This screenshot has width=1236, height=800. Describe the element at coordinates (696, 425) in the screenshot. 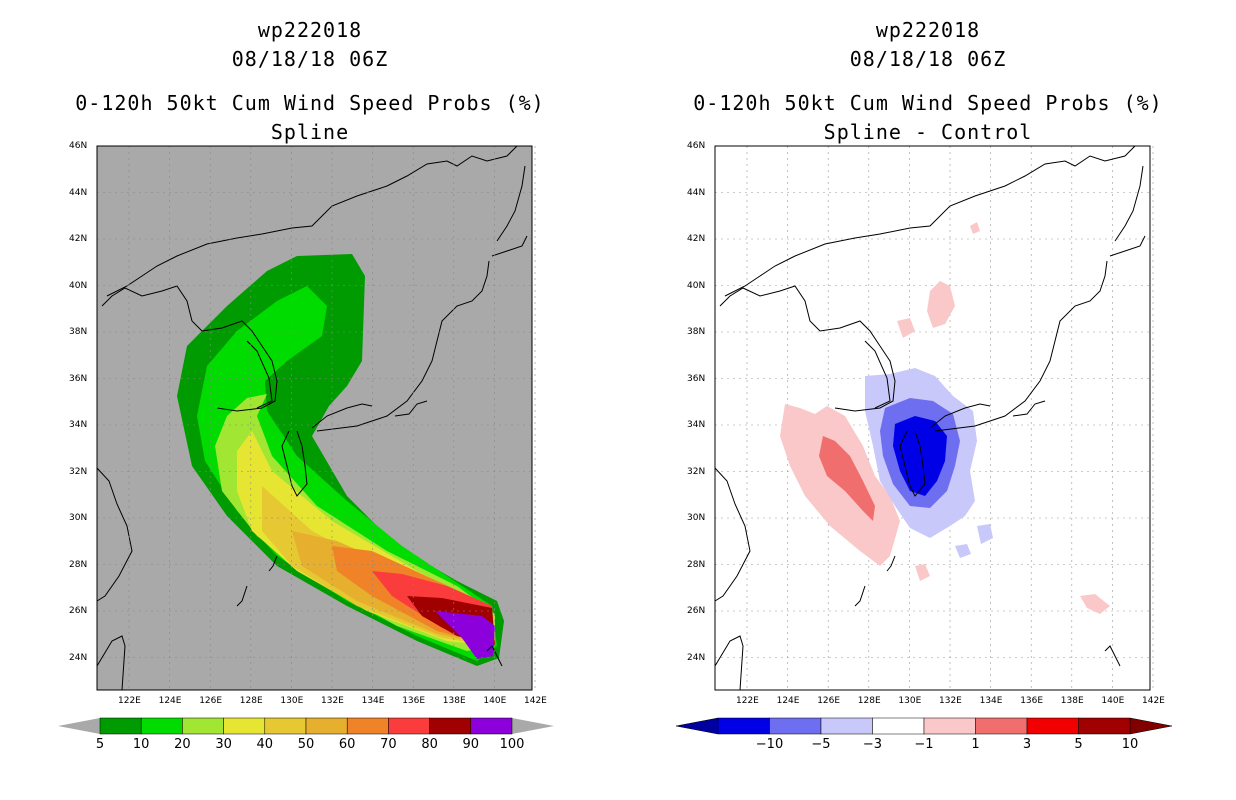

I see `lat-tick-label: 34N` at that location.